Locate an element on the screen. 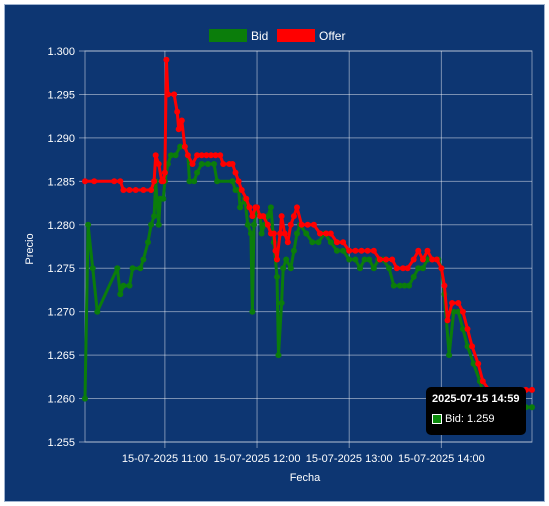  legend-bid-swatch is located at coordinates (228, 35).